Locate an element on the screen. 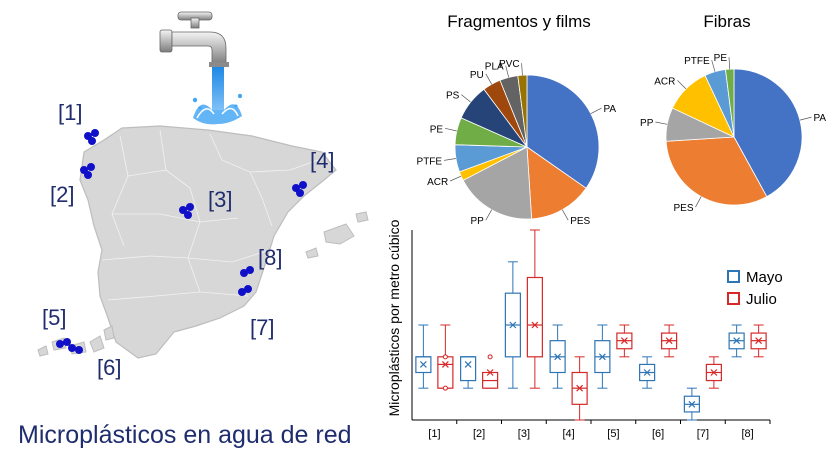  pie-fibras-leader-pe is located at coordinates (729, 63).